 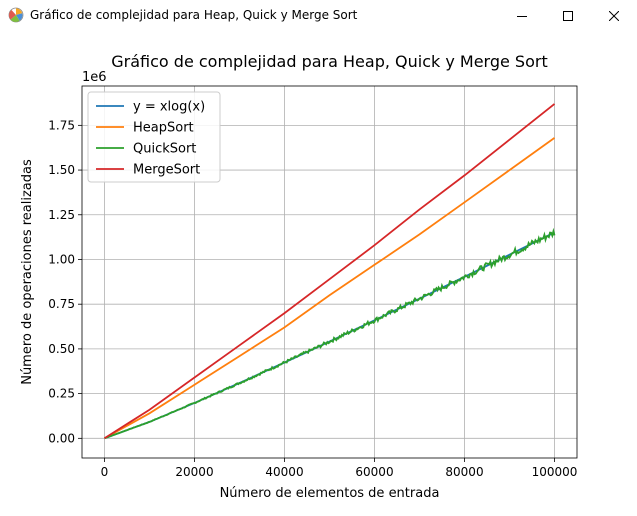 What do you see at coordinates (61, 125) in the screenshot?
I see `y-tick-label: 1.75` at bounding box center [61, 125].